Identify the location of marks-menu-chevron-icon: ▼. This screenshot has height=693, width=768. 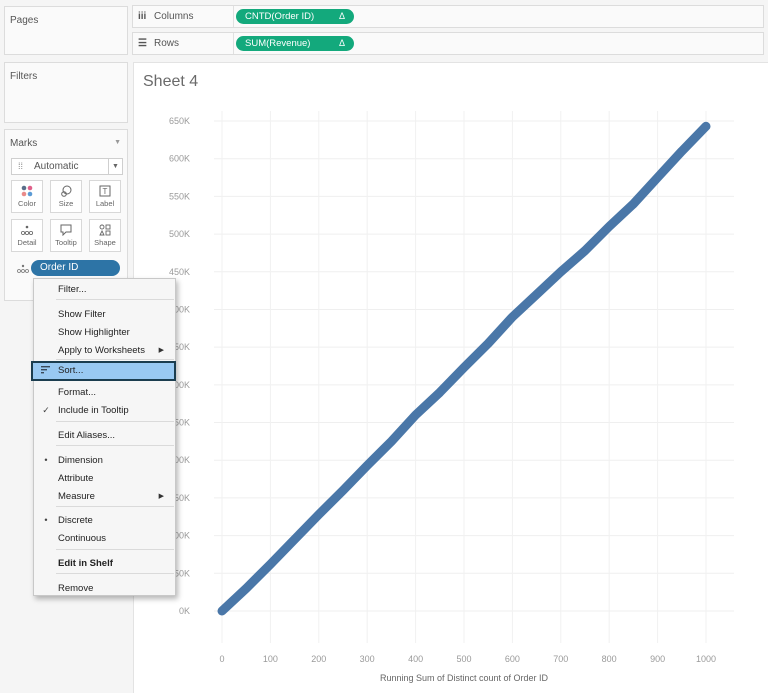
(117, 142).